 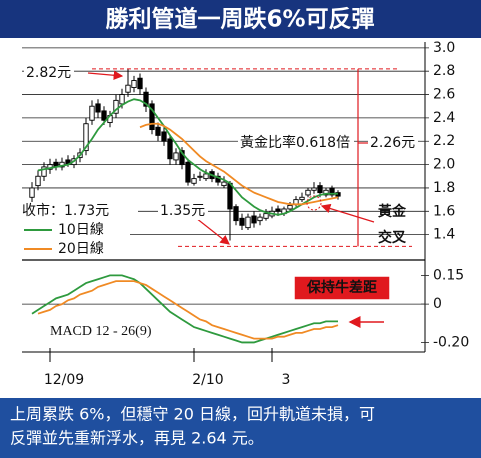 I want to click on annotation: 1.35元, so click(x=182, y=211).